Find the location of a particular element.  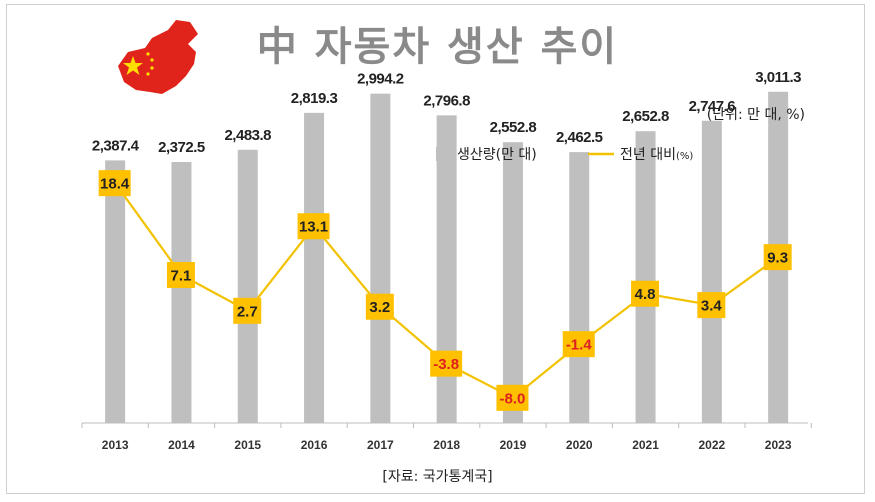

bar-2019 is located at coordinates (512, 282).